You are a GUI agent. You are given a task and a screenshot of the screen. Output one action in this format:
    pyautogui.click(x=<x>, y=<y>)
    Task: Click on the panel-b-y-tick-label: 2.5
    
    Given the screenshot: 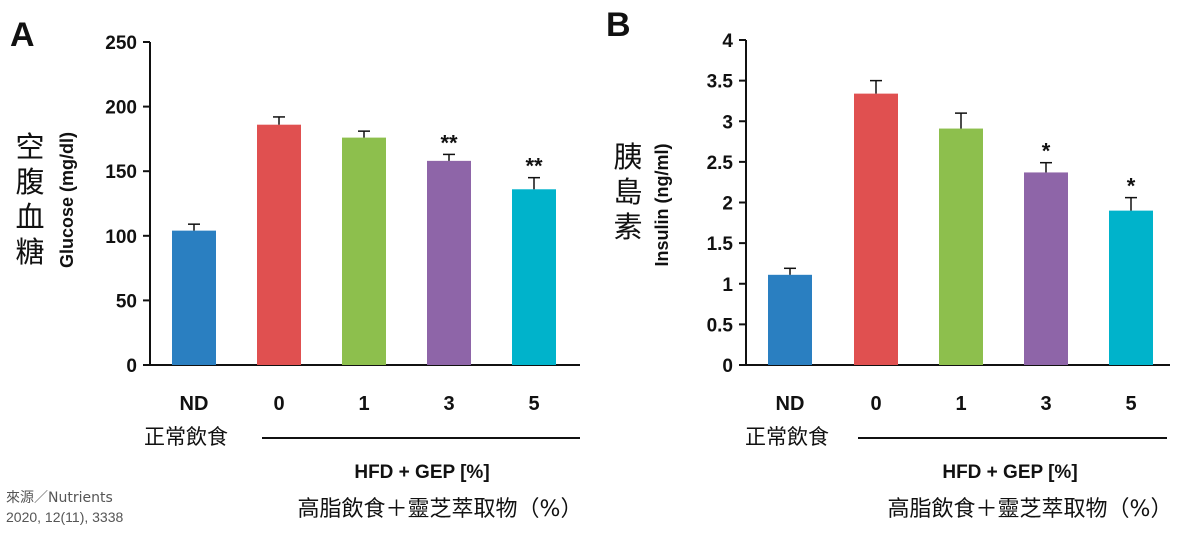 What is the action you would take?
    pyautogui.click(x=720, y=163)
    